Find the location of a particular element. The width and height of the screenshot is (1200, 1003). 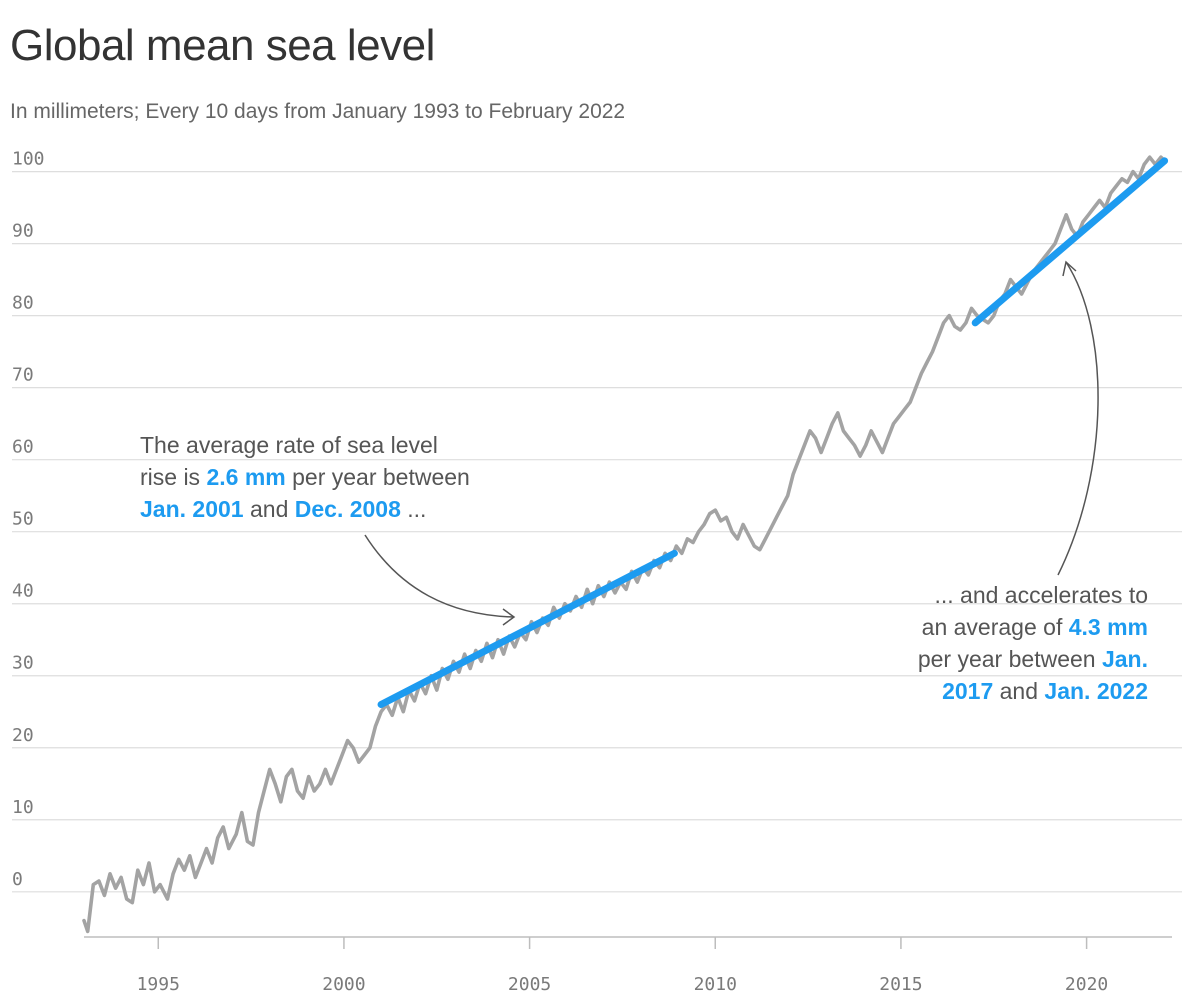

chart-title: Global mean sea level is located at coordinates (222, 45).